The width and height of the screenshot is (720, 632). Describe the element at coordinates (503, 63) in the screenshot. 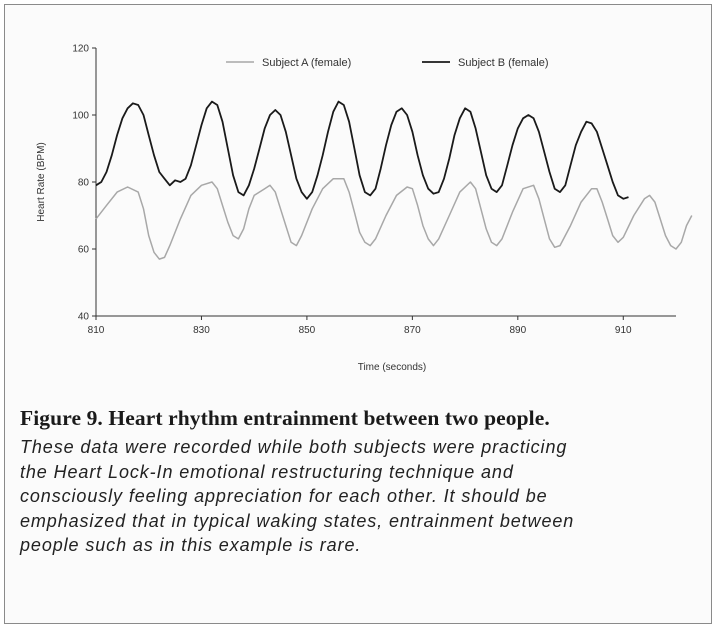

I see `legend-label: Subject B (female)` at that location.